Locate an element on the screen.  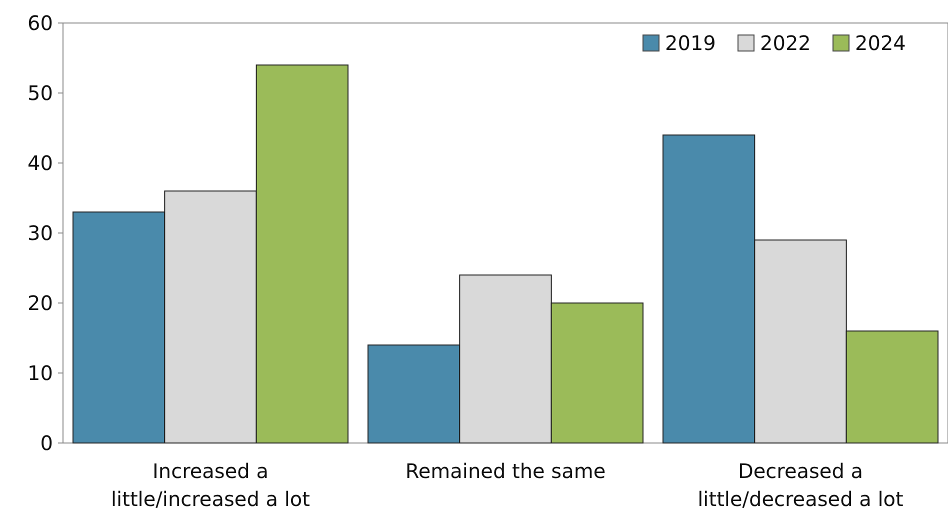
legend-label: 2024 is located at coordinates (880, 43).